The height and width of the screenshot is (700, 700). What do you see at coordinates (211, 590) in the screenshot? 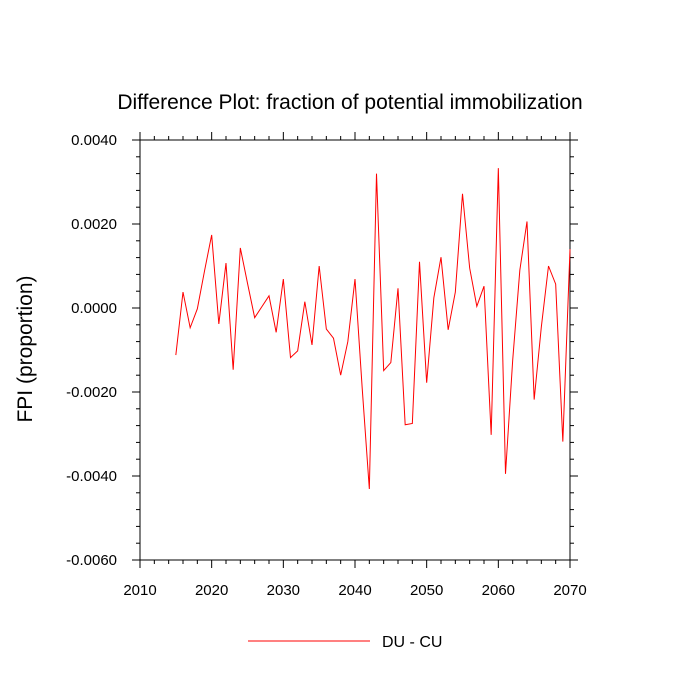
I see `x-tick-label: 2020` at bounding box center [211, 590].